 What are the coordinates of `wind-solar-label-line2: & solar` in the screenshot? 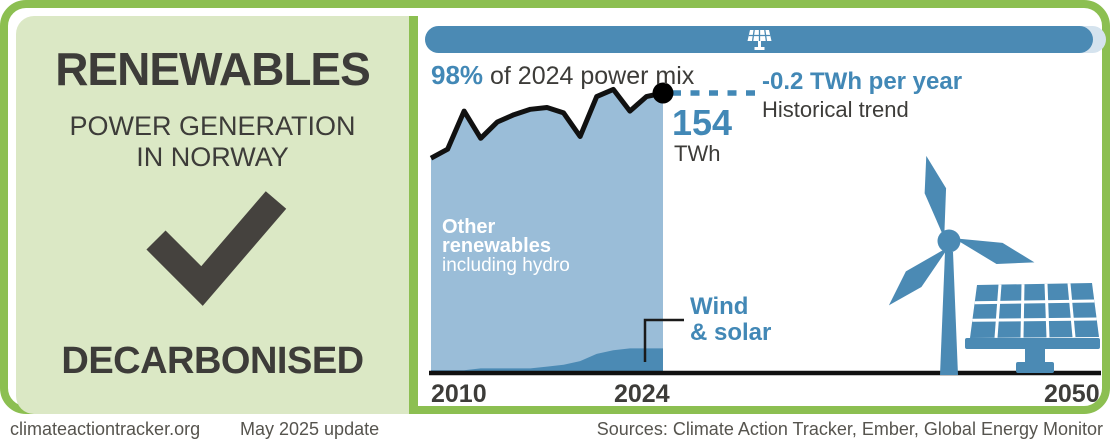 It's located at (731, 332).